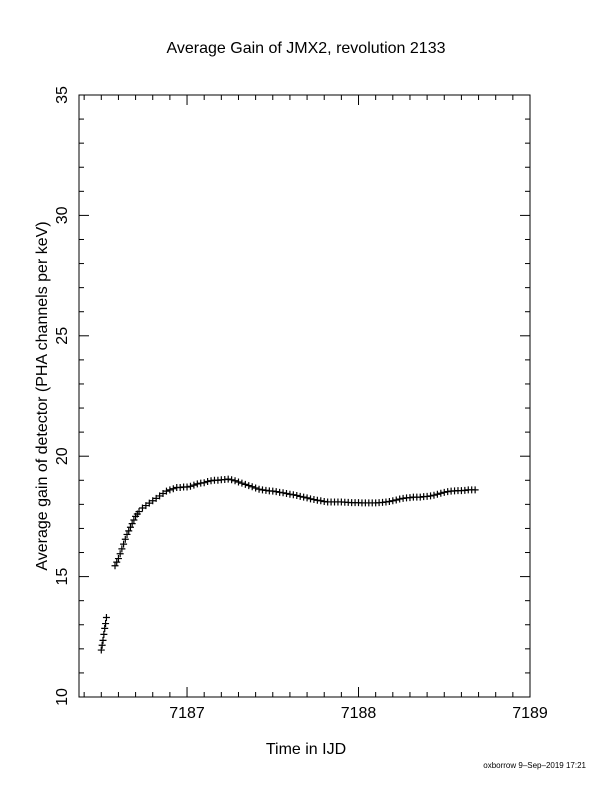 This screenshot has height=792, width=612. What do you see at coordinates (187, 713) in the screenshot?
I see `x-tick-label: 7187` at bounding box center [187, 713].